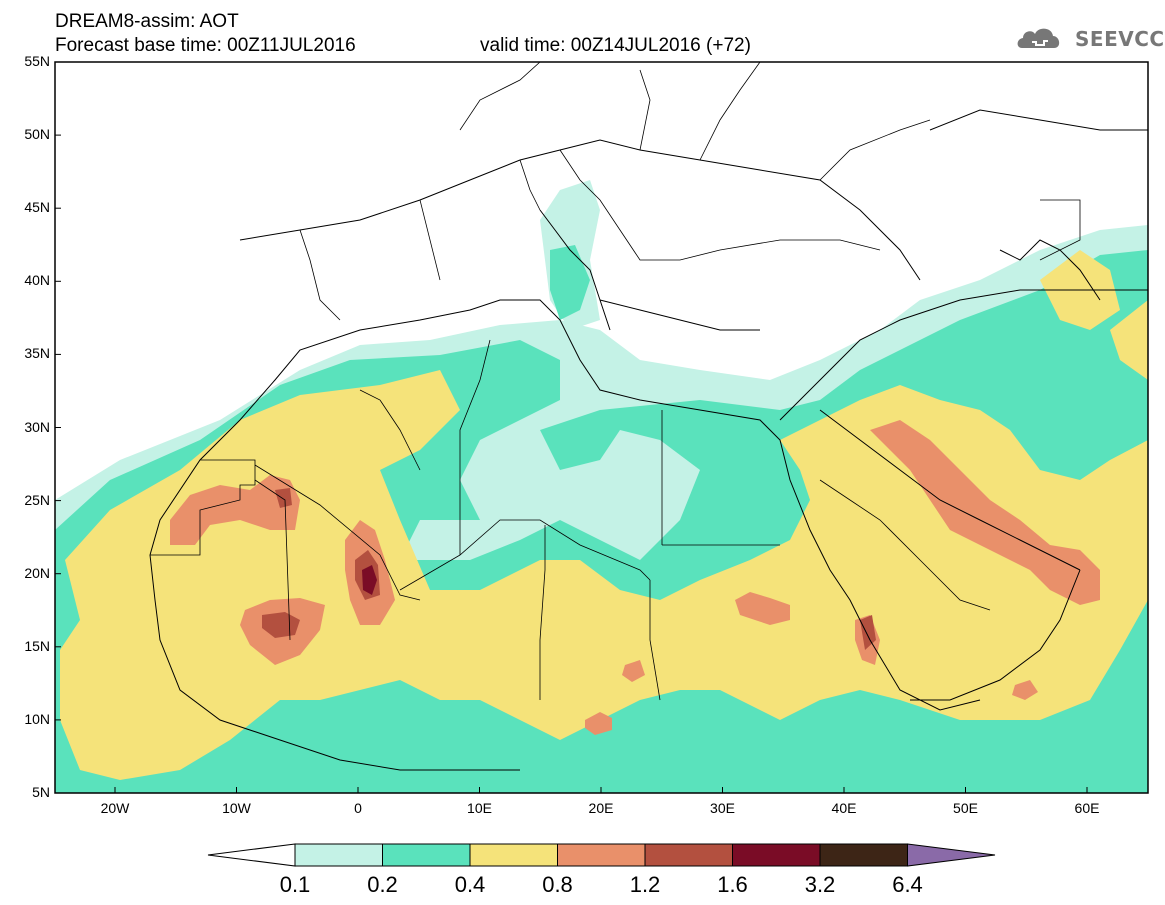 This screenshot has height=905, width=1165. I want to click on colorbar-label: 3.2, so click(820, 884).